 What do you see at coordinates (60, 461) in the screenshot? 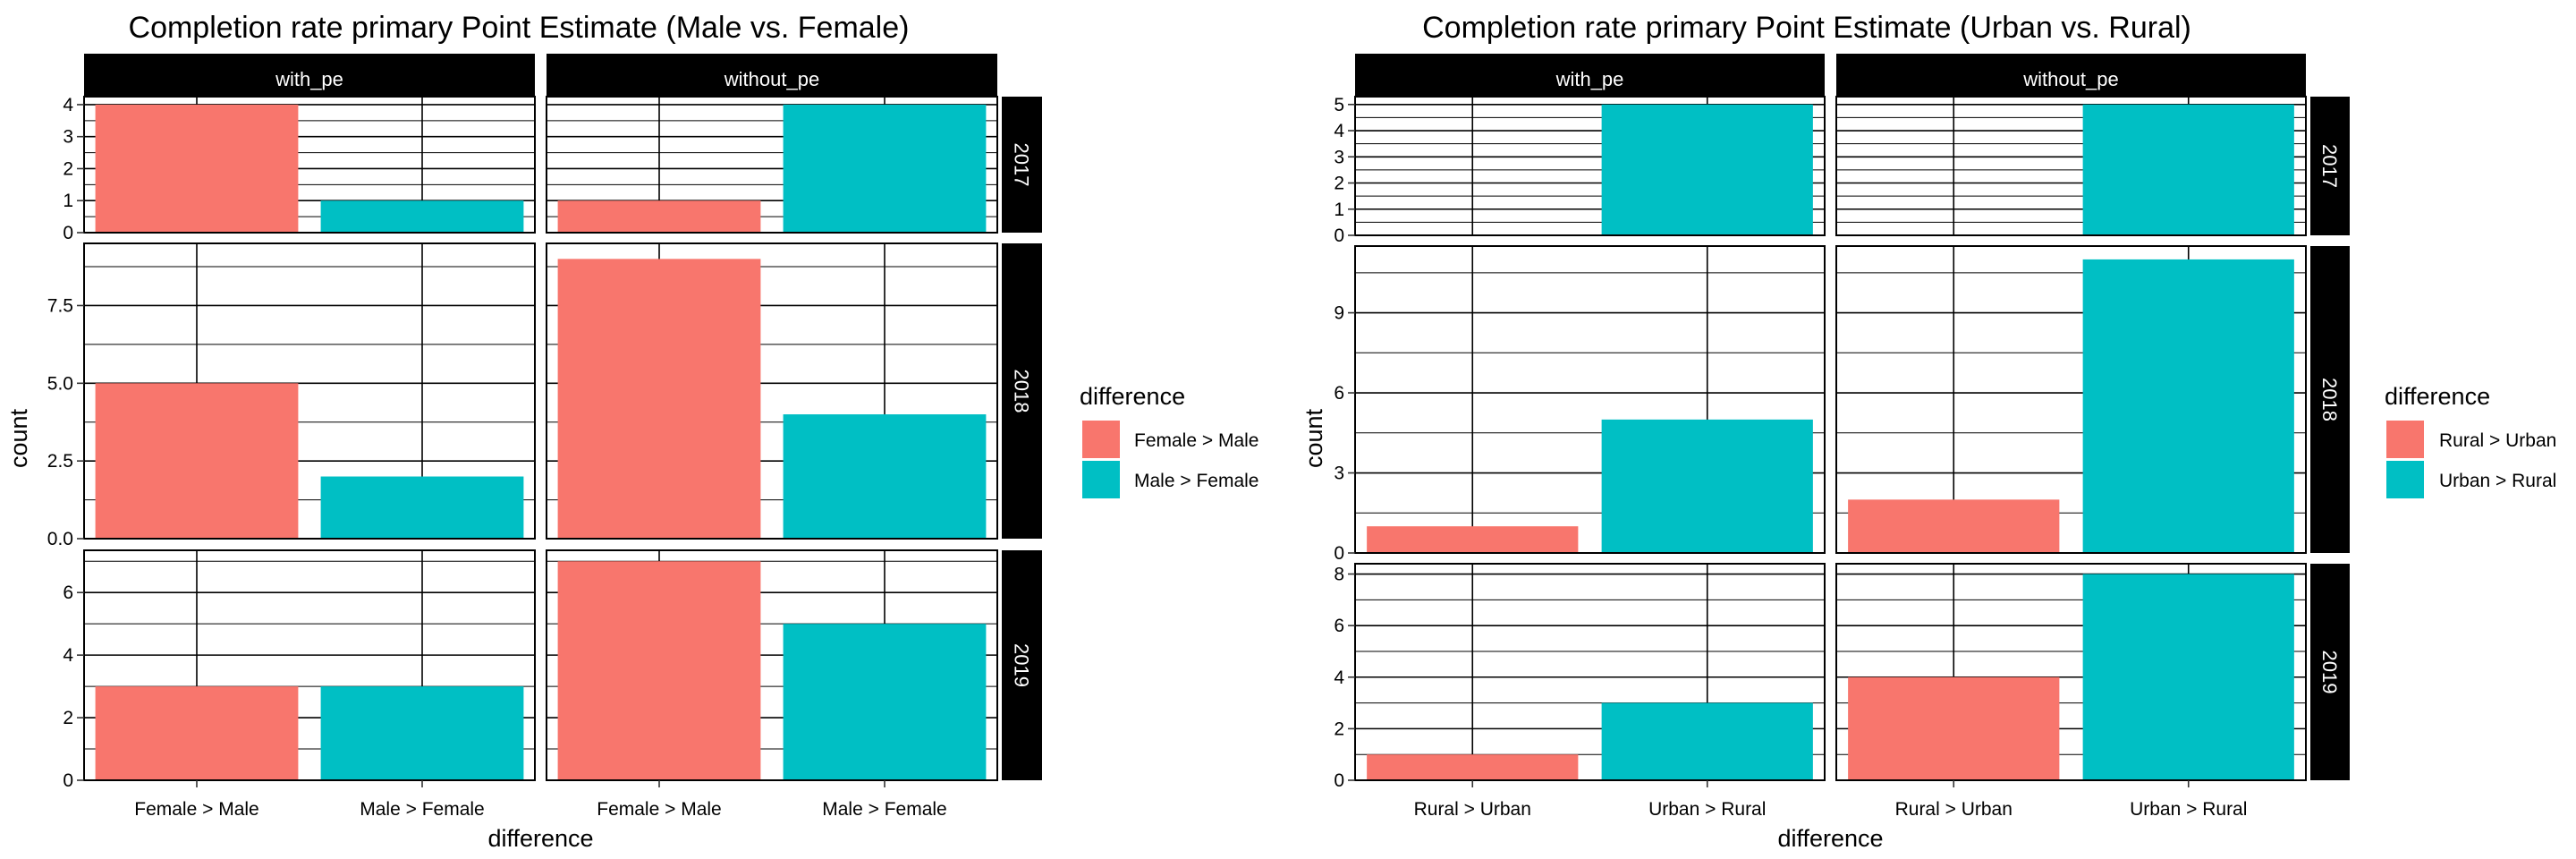
I see `y-tick-label: 2.5` at bounding box center [60, 461].